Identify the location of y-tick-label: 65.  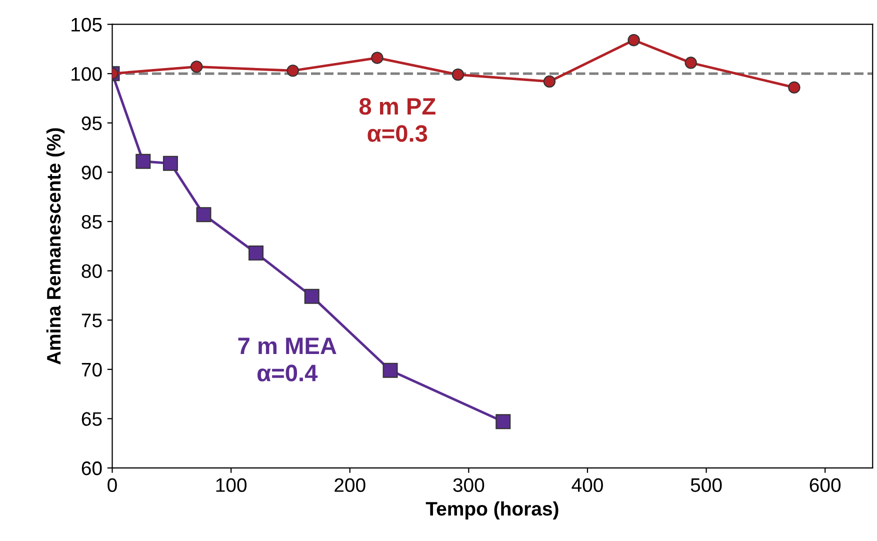
(92, 419).